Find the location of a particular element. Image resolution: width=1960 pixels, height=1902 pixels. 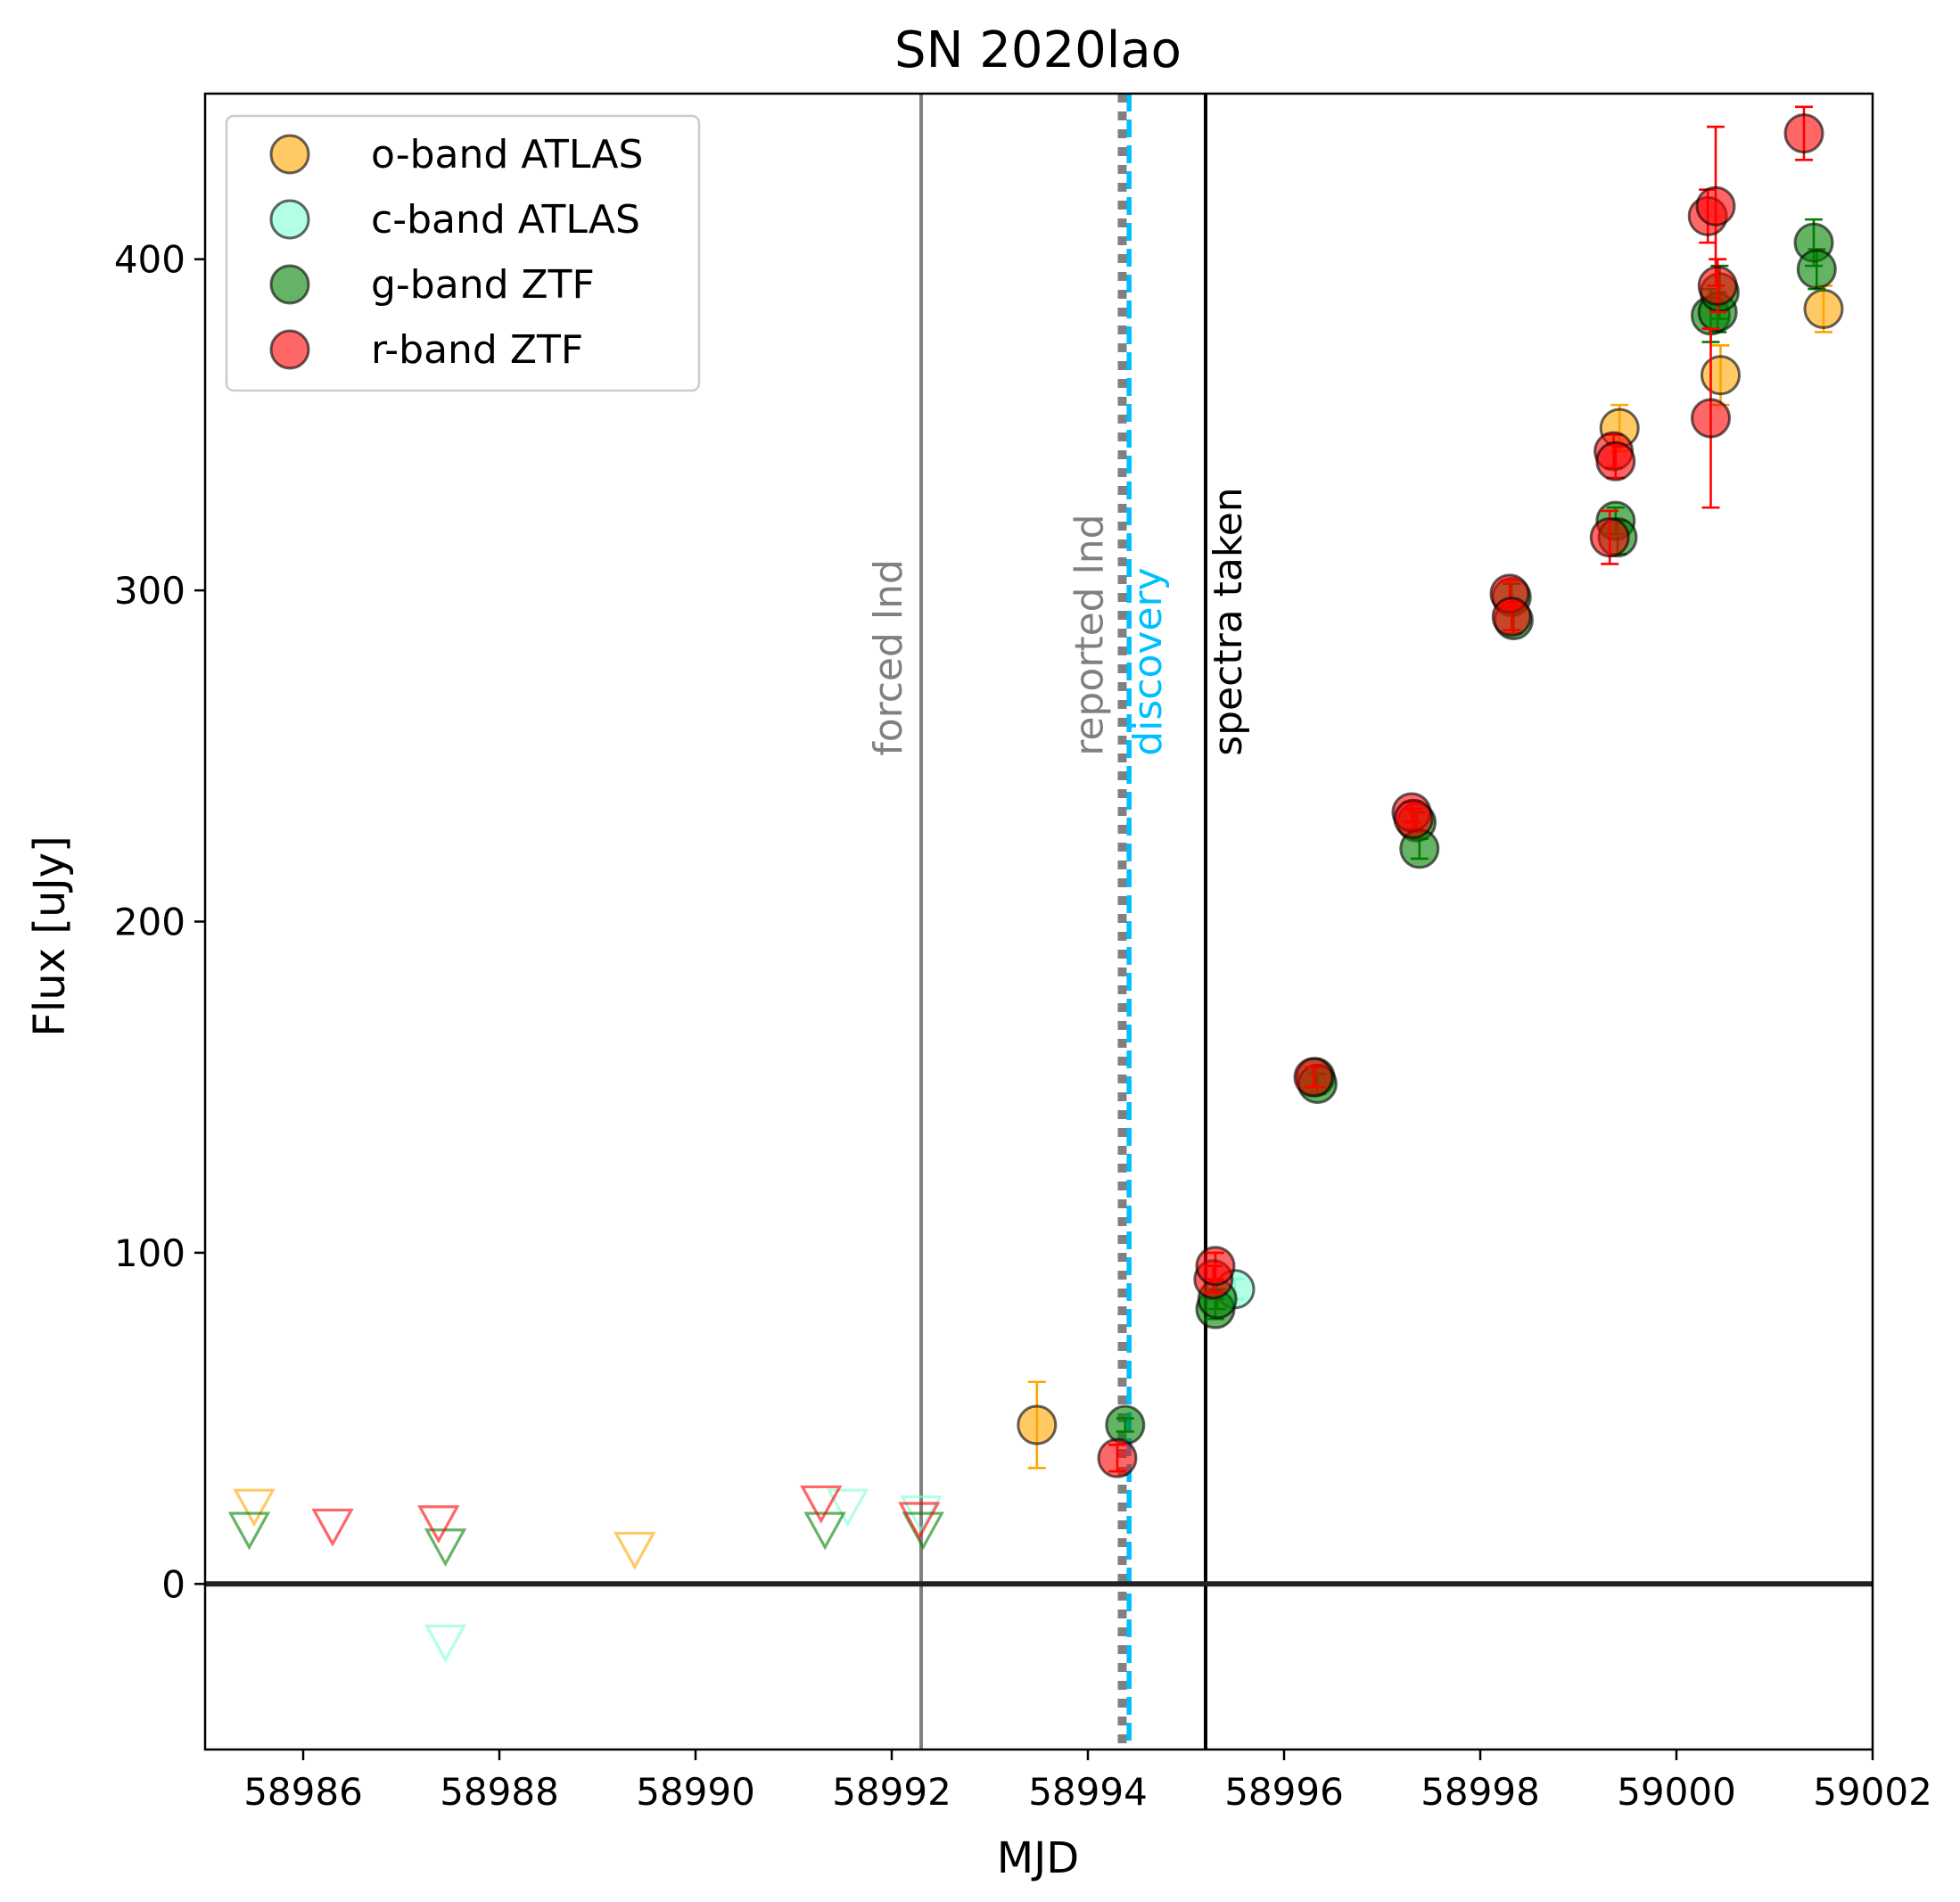

vline-label-spectra-taken: spectra taken is located at coordinates (1228, 621).